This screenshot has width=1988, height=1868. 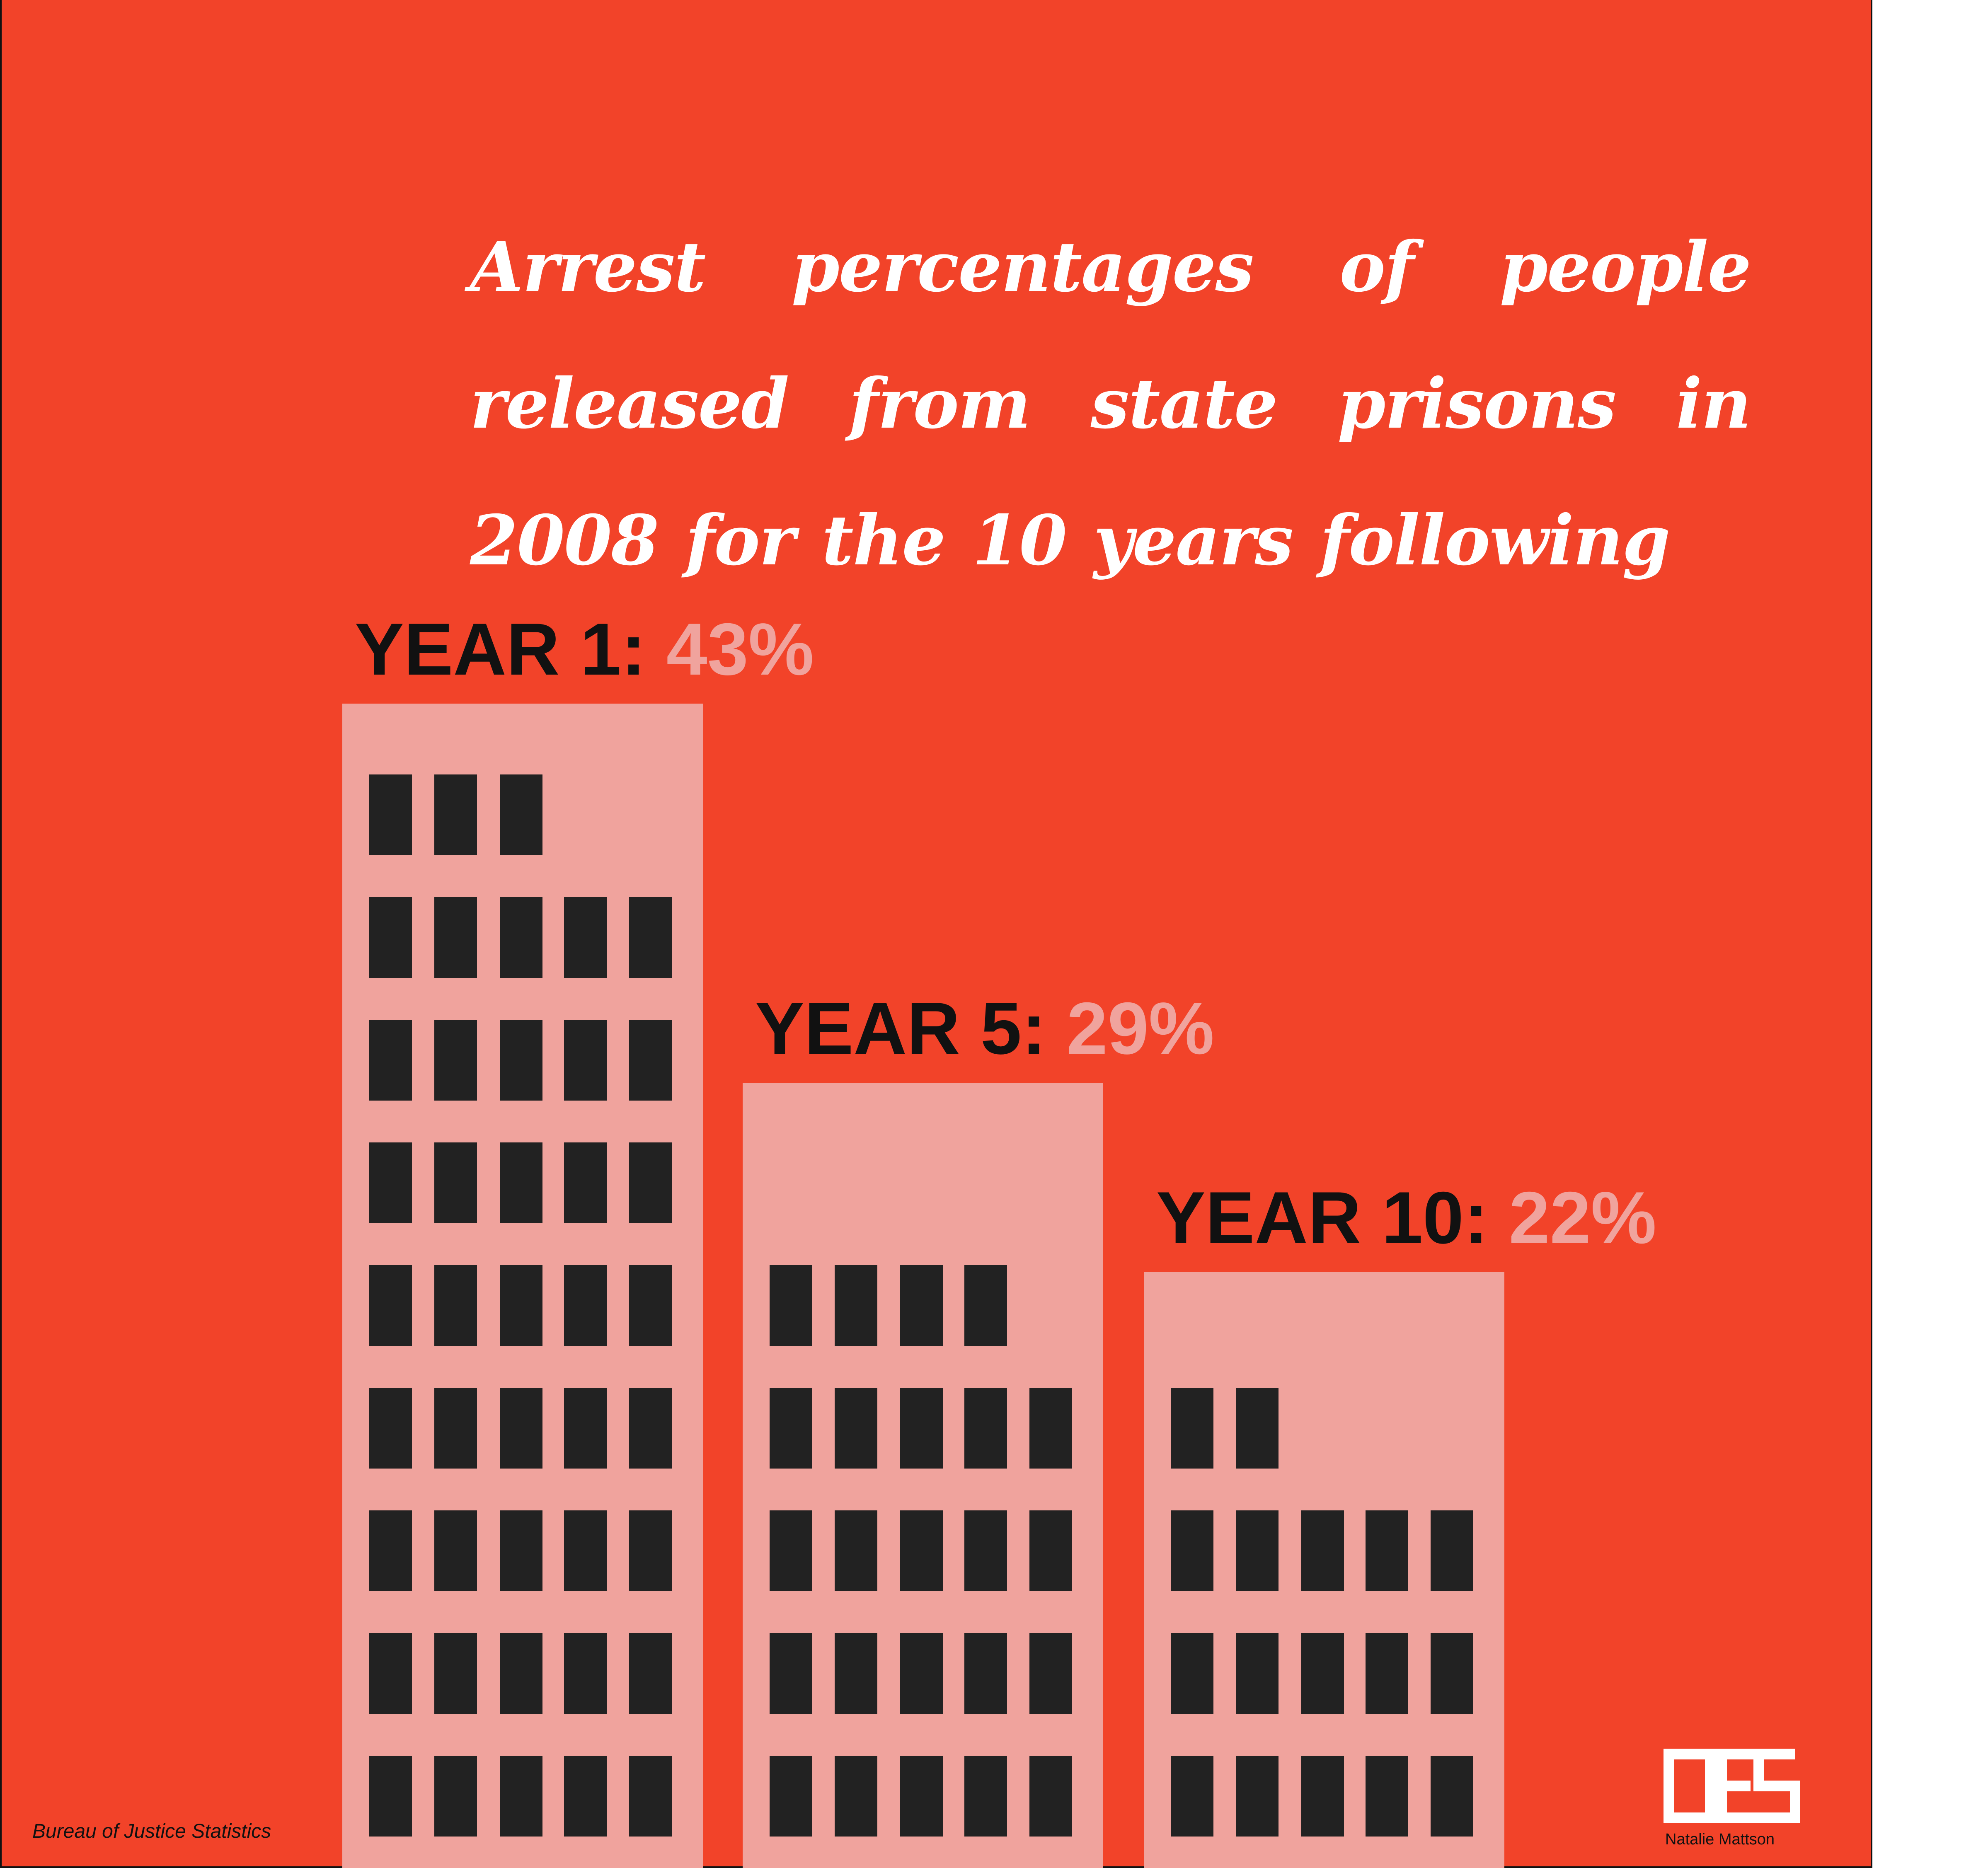 I want to click on value-label: 29%, so click(x=1140, y=1028).